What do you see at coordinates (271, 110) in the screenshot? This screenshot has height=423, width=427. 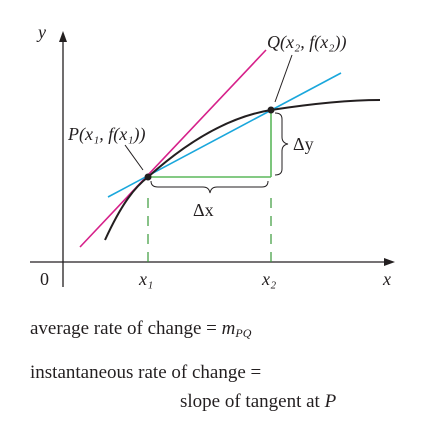 I see `point-q-dot` at bounding box center [271, 110].